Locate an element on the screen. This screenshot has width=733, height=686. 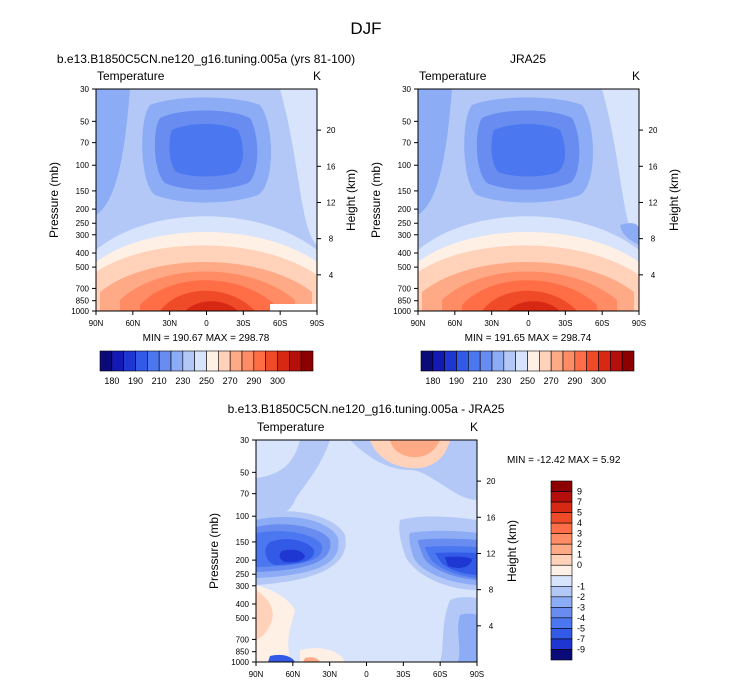
panel-obs-colorbar-label: 250 is located at coordinates (527, 381).